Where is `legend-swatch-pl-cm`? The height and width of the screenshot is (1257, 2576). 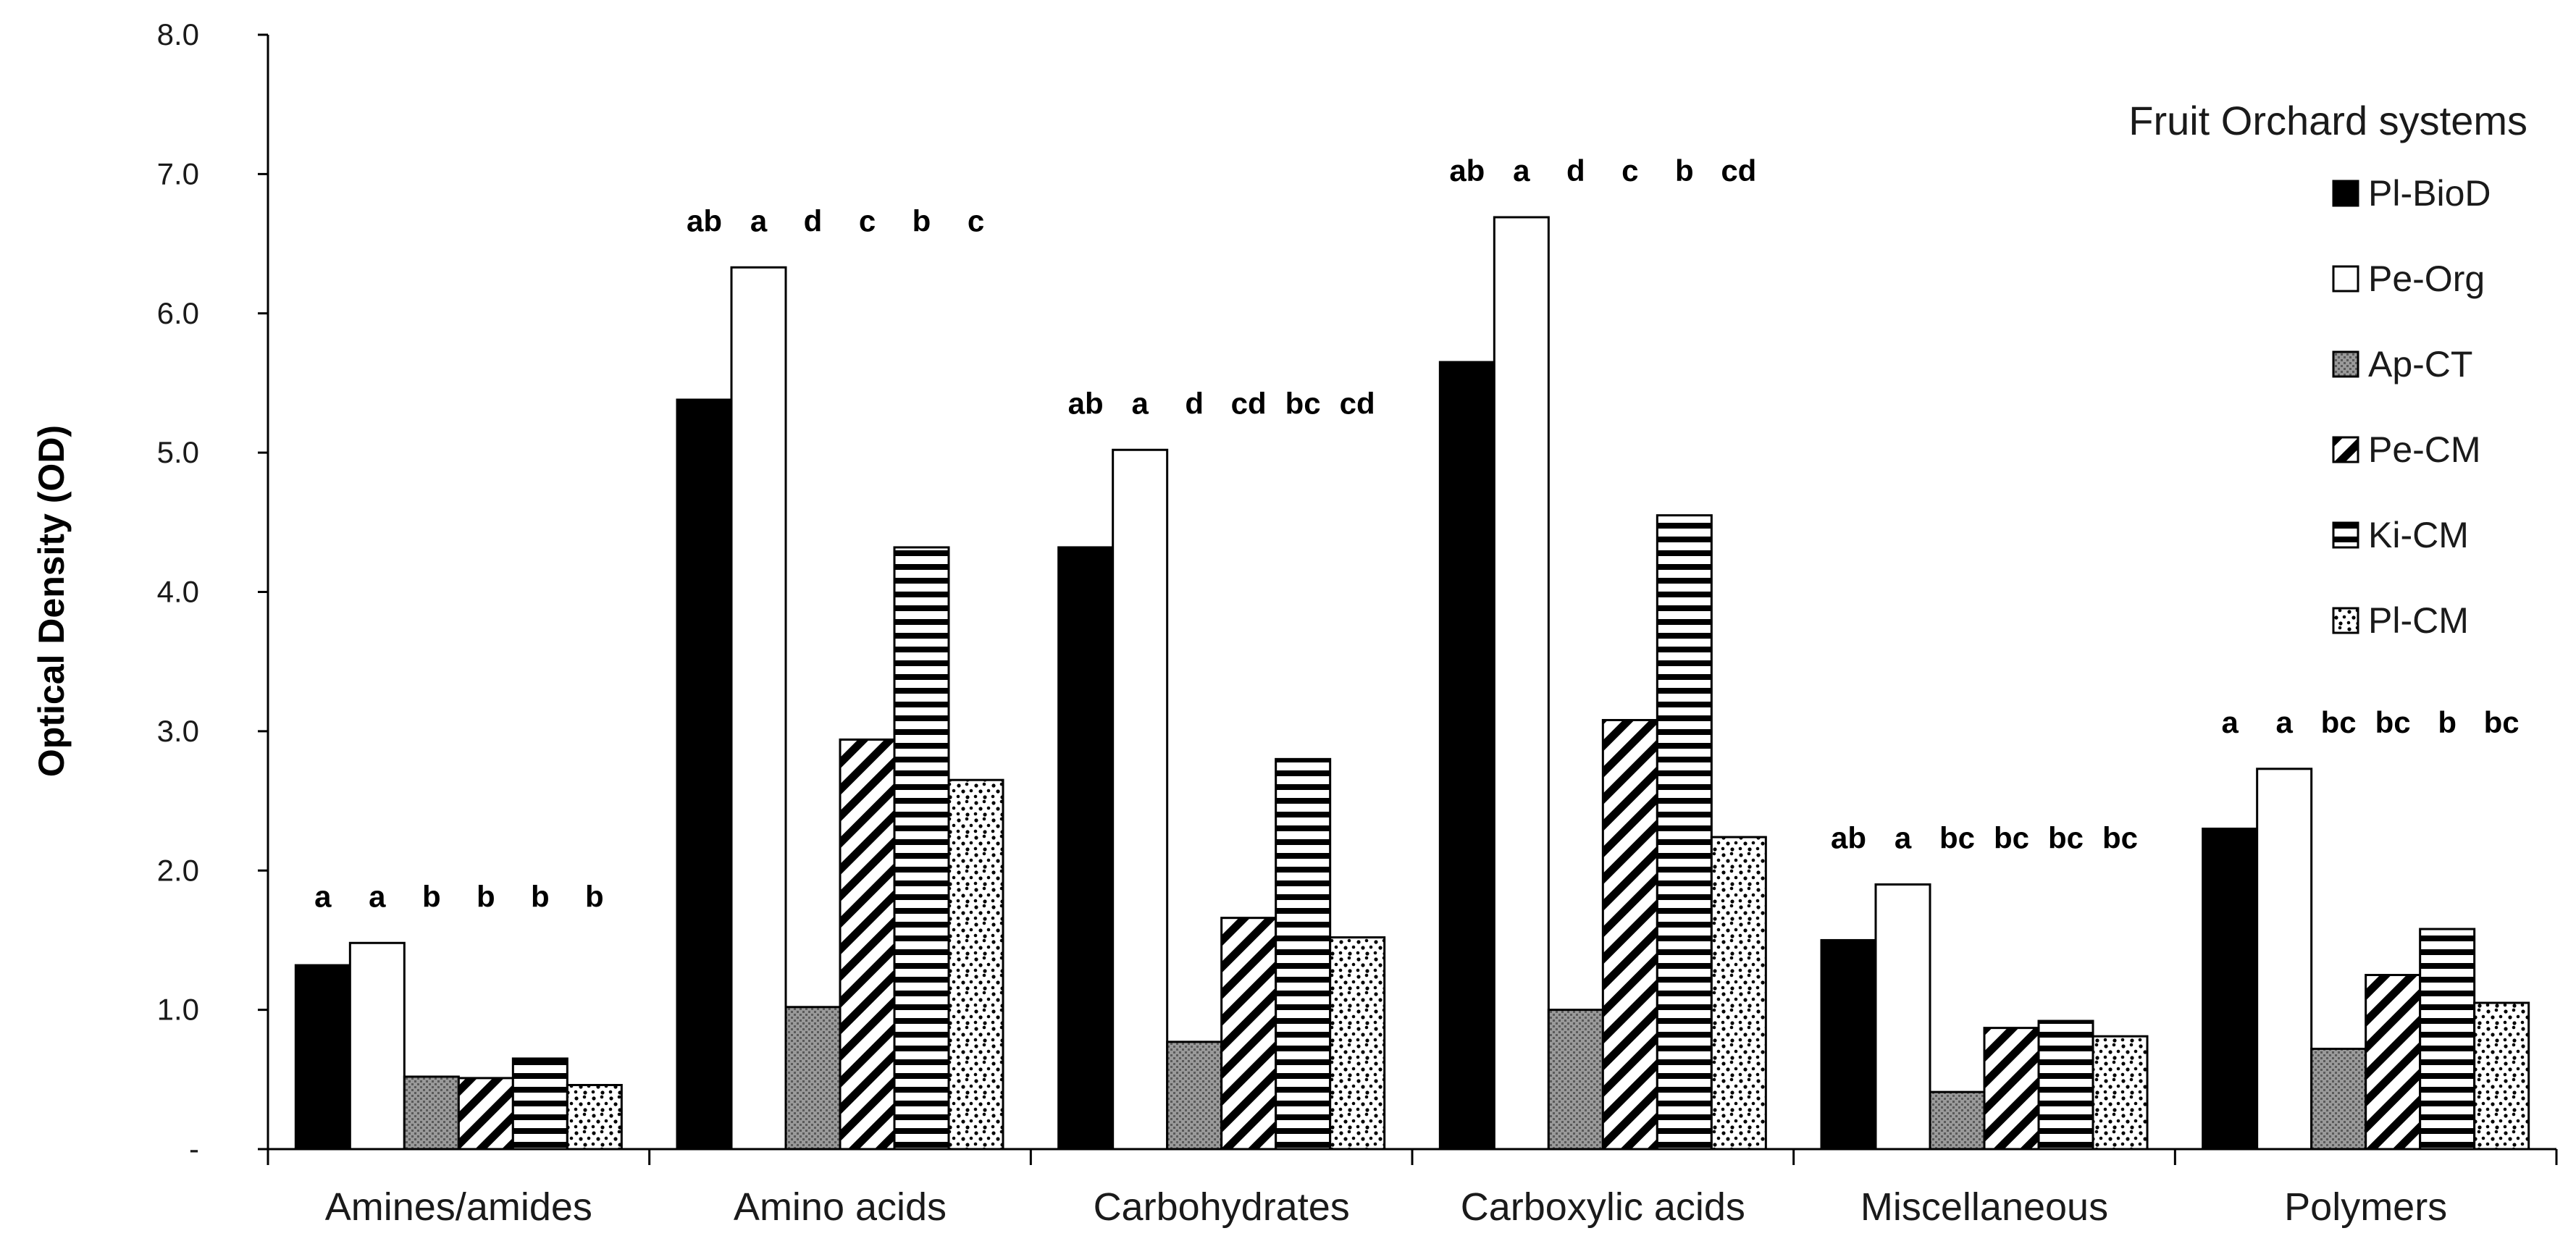
legend-swatch-pl-cm is located at coordinates (2345, 620).